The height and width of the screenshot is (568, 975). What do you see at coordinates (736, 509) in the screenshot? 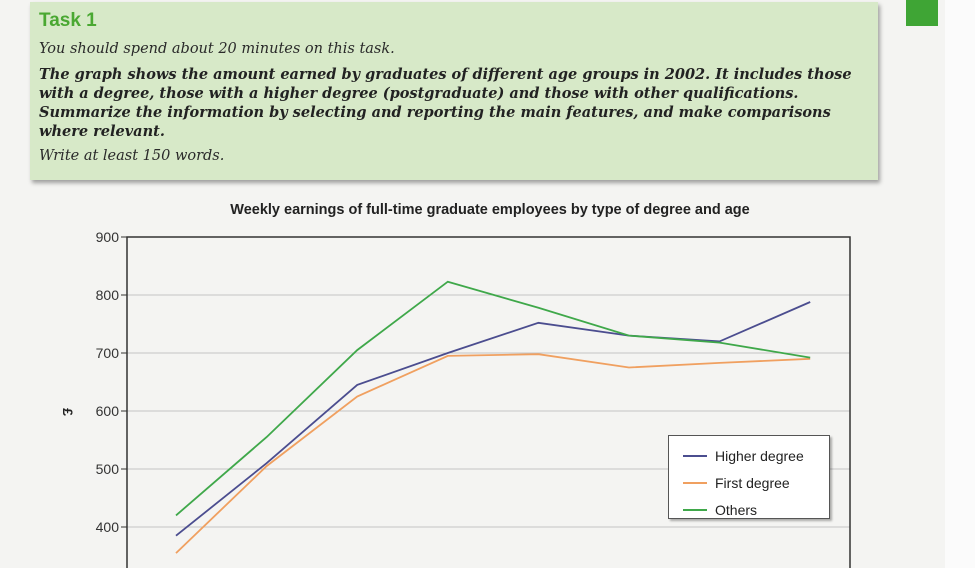
I see `legend-label: Others` at bounding box center [736, 509].